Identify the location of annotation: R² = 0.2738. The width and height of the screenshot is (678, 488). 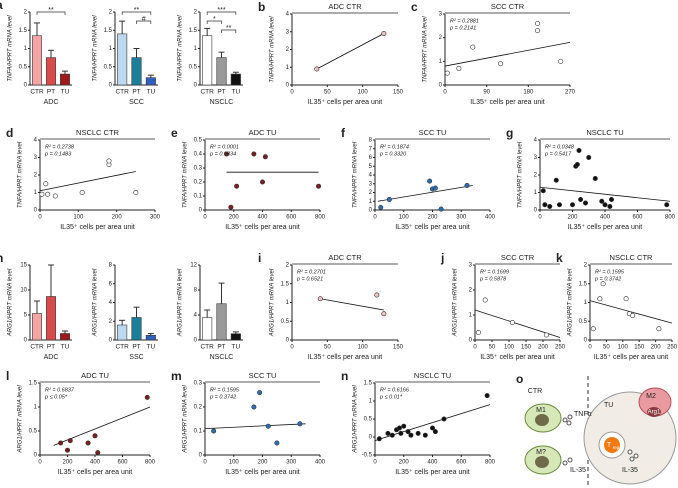
(60, 147).